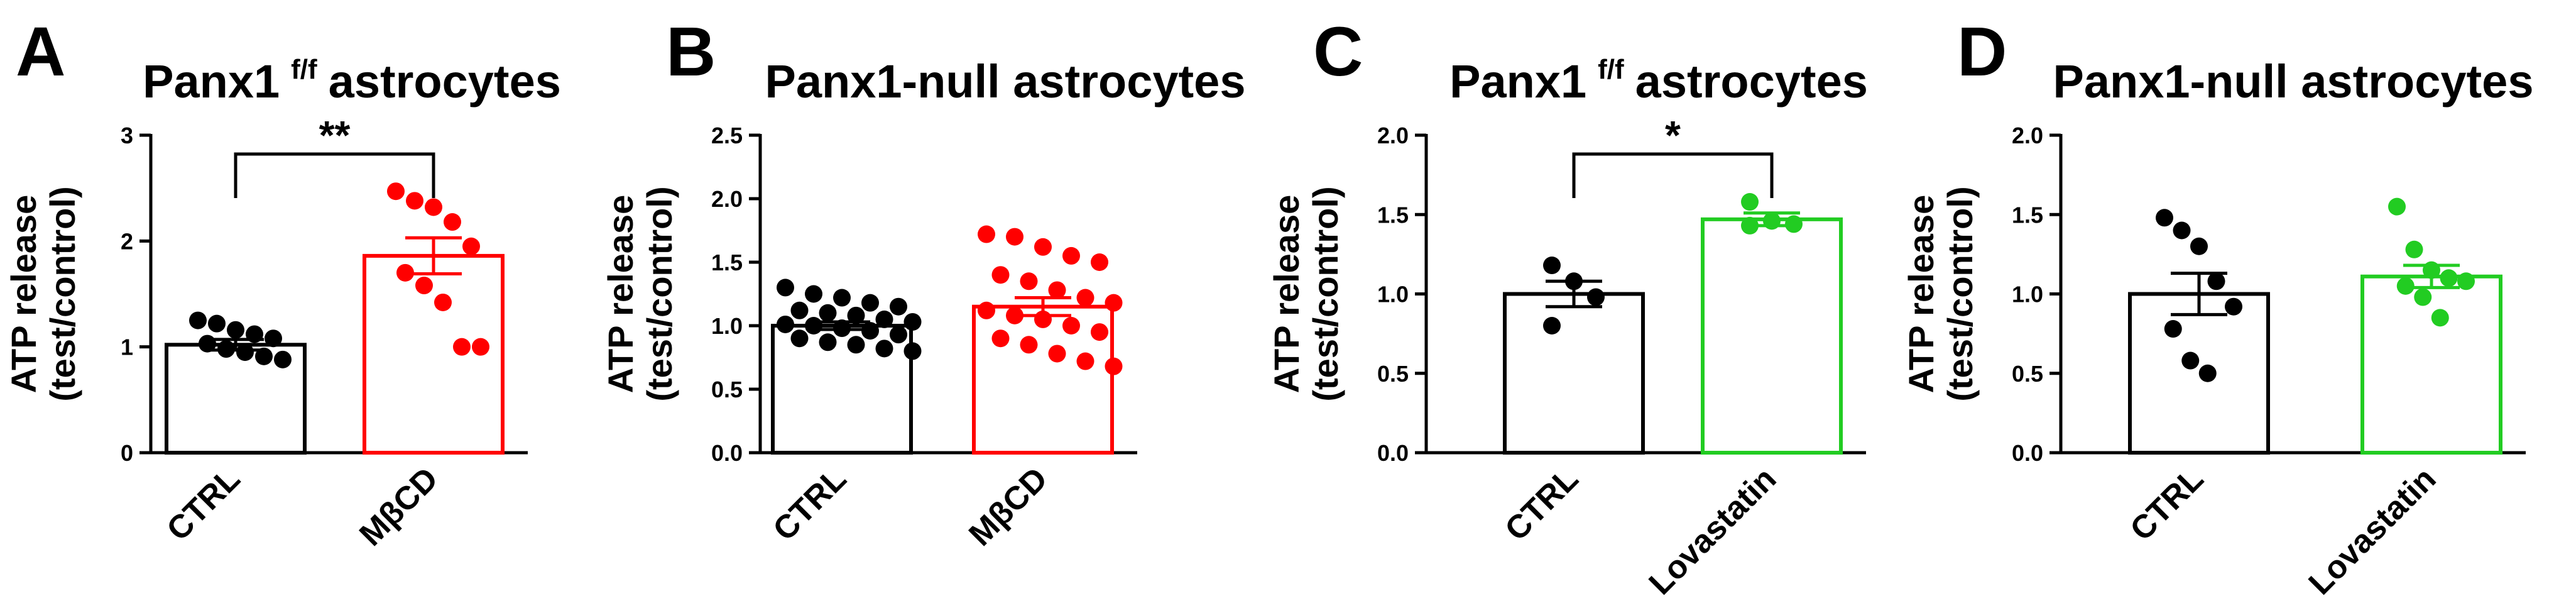 This screenshot has width=2576, height=608. Describe the element at coordinates (212, 81) in the screenshot. I see `title-main: Panx1` at that location.